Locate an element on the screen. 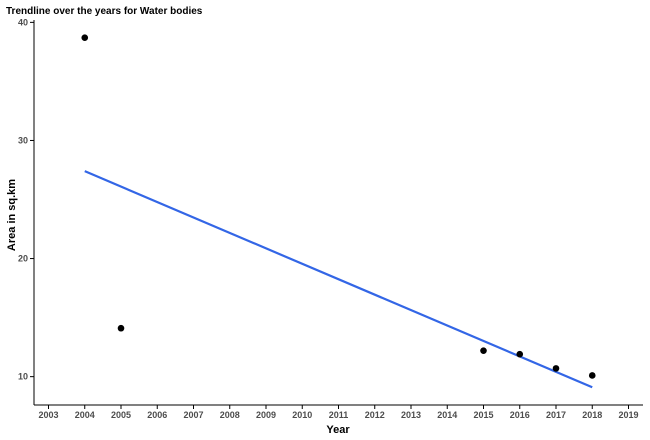 Image resolution: width=650 pixels, height=440 pixels. x-tick-label: 2012 is located at coordinates (375, 415).